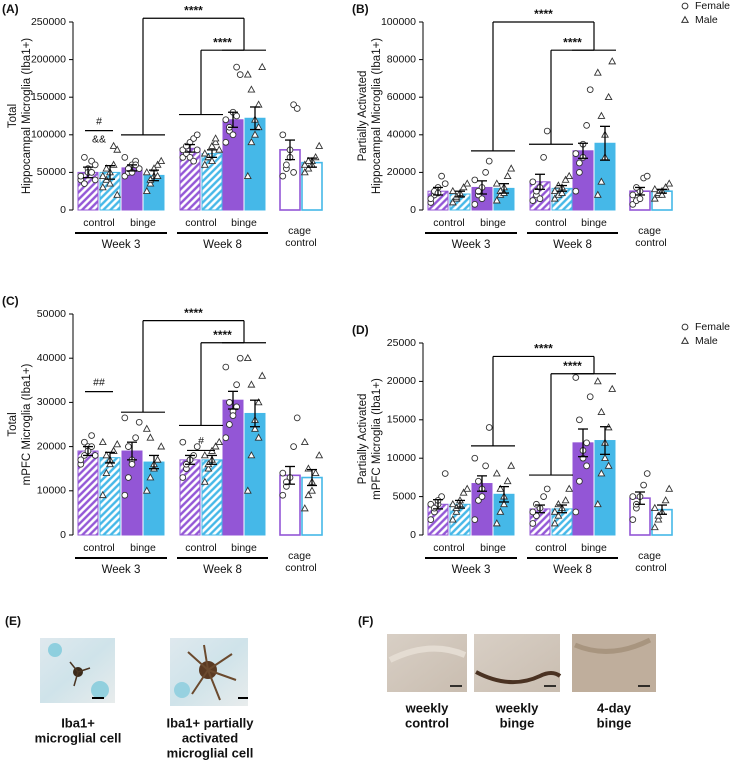 The image size is (745, 771). Describe the element at coordinates (363, 116) in the screenshot. I see `y-axis-title: Partially Activated` at that location.